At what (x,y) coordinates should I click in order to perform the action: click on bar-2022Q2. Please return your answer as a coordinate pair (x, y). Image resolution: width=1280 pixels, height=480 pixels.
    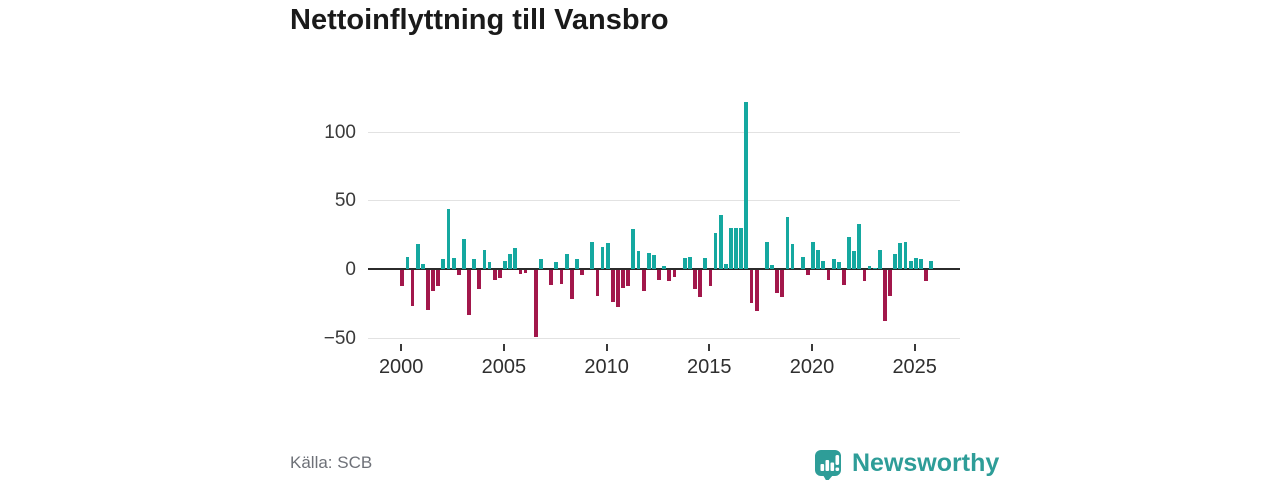
    Looking at the image, I should click on (859, 246).